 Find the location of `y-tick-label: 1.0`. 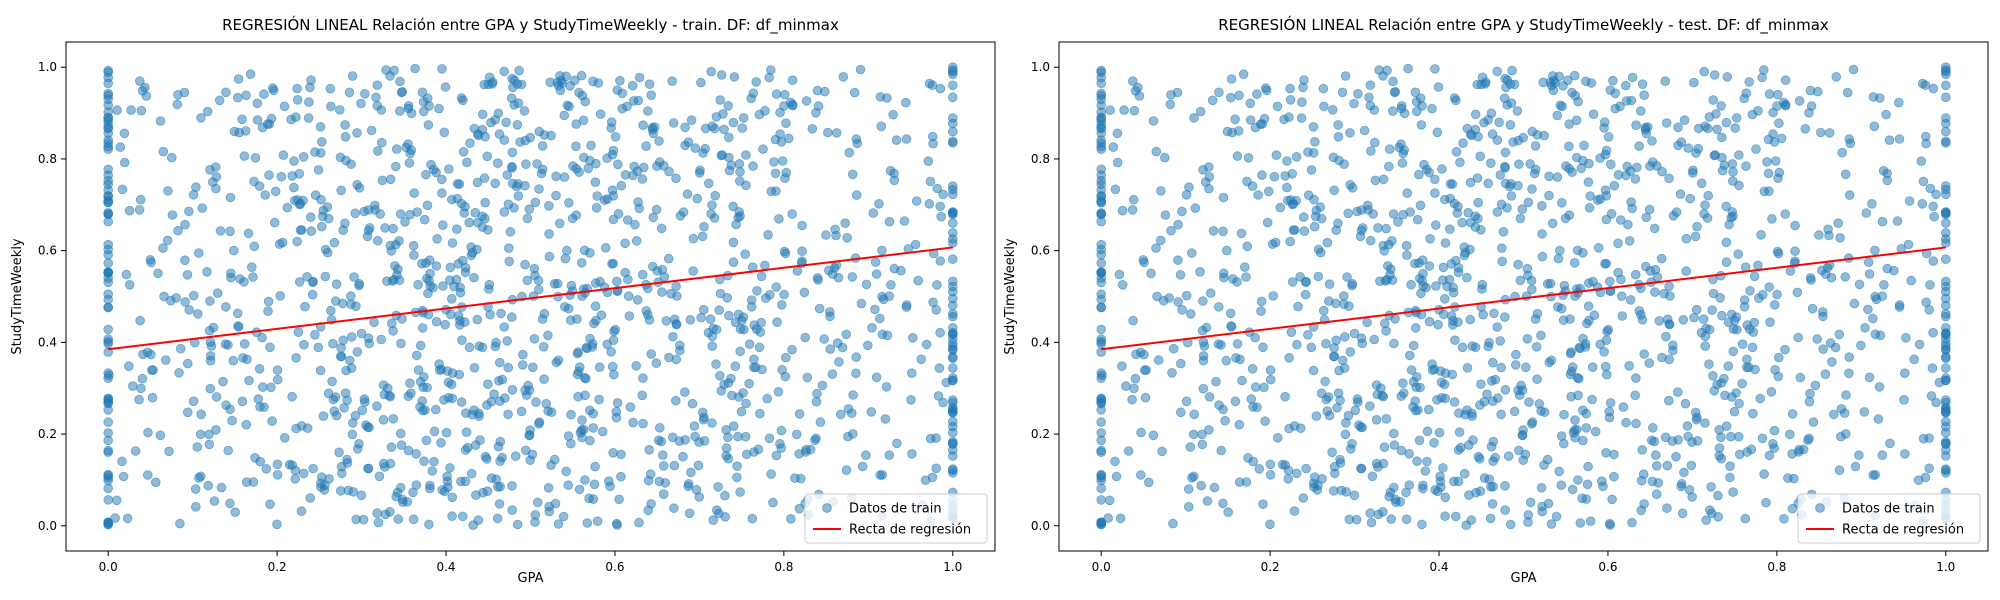

y-tick-label: 1.0 is located at coordinates (47, 67).